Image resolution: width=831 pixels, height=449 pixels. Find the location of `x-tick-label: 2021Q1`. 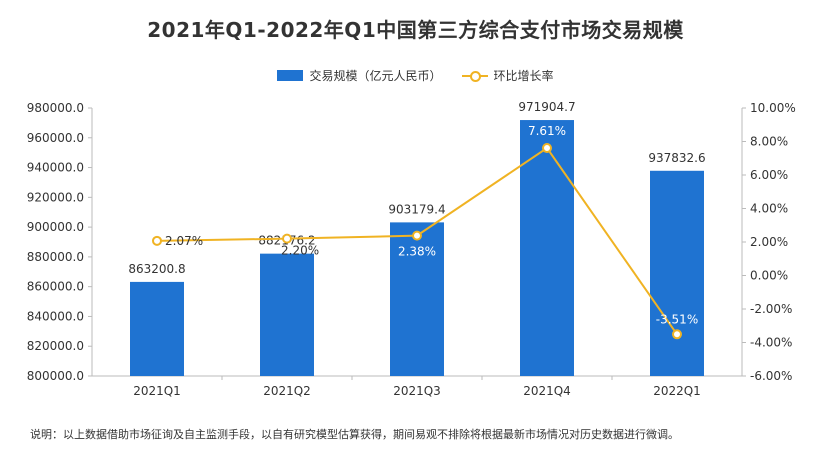

x-tick-label: 2021Q1 is located at coordinates (157, 391).